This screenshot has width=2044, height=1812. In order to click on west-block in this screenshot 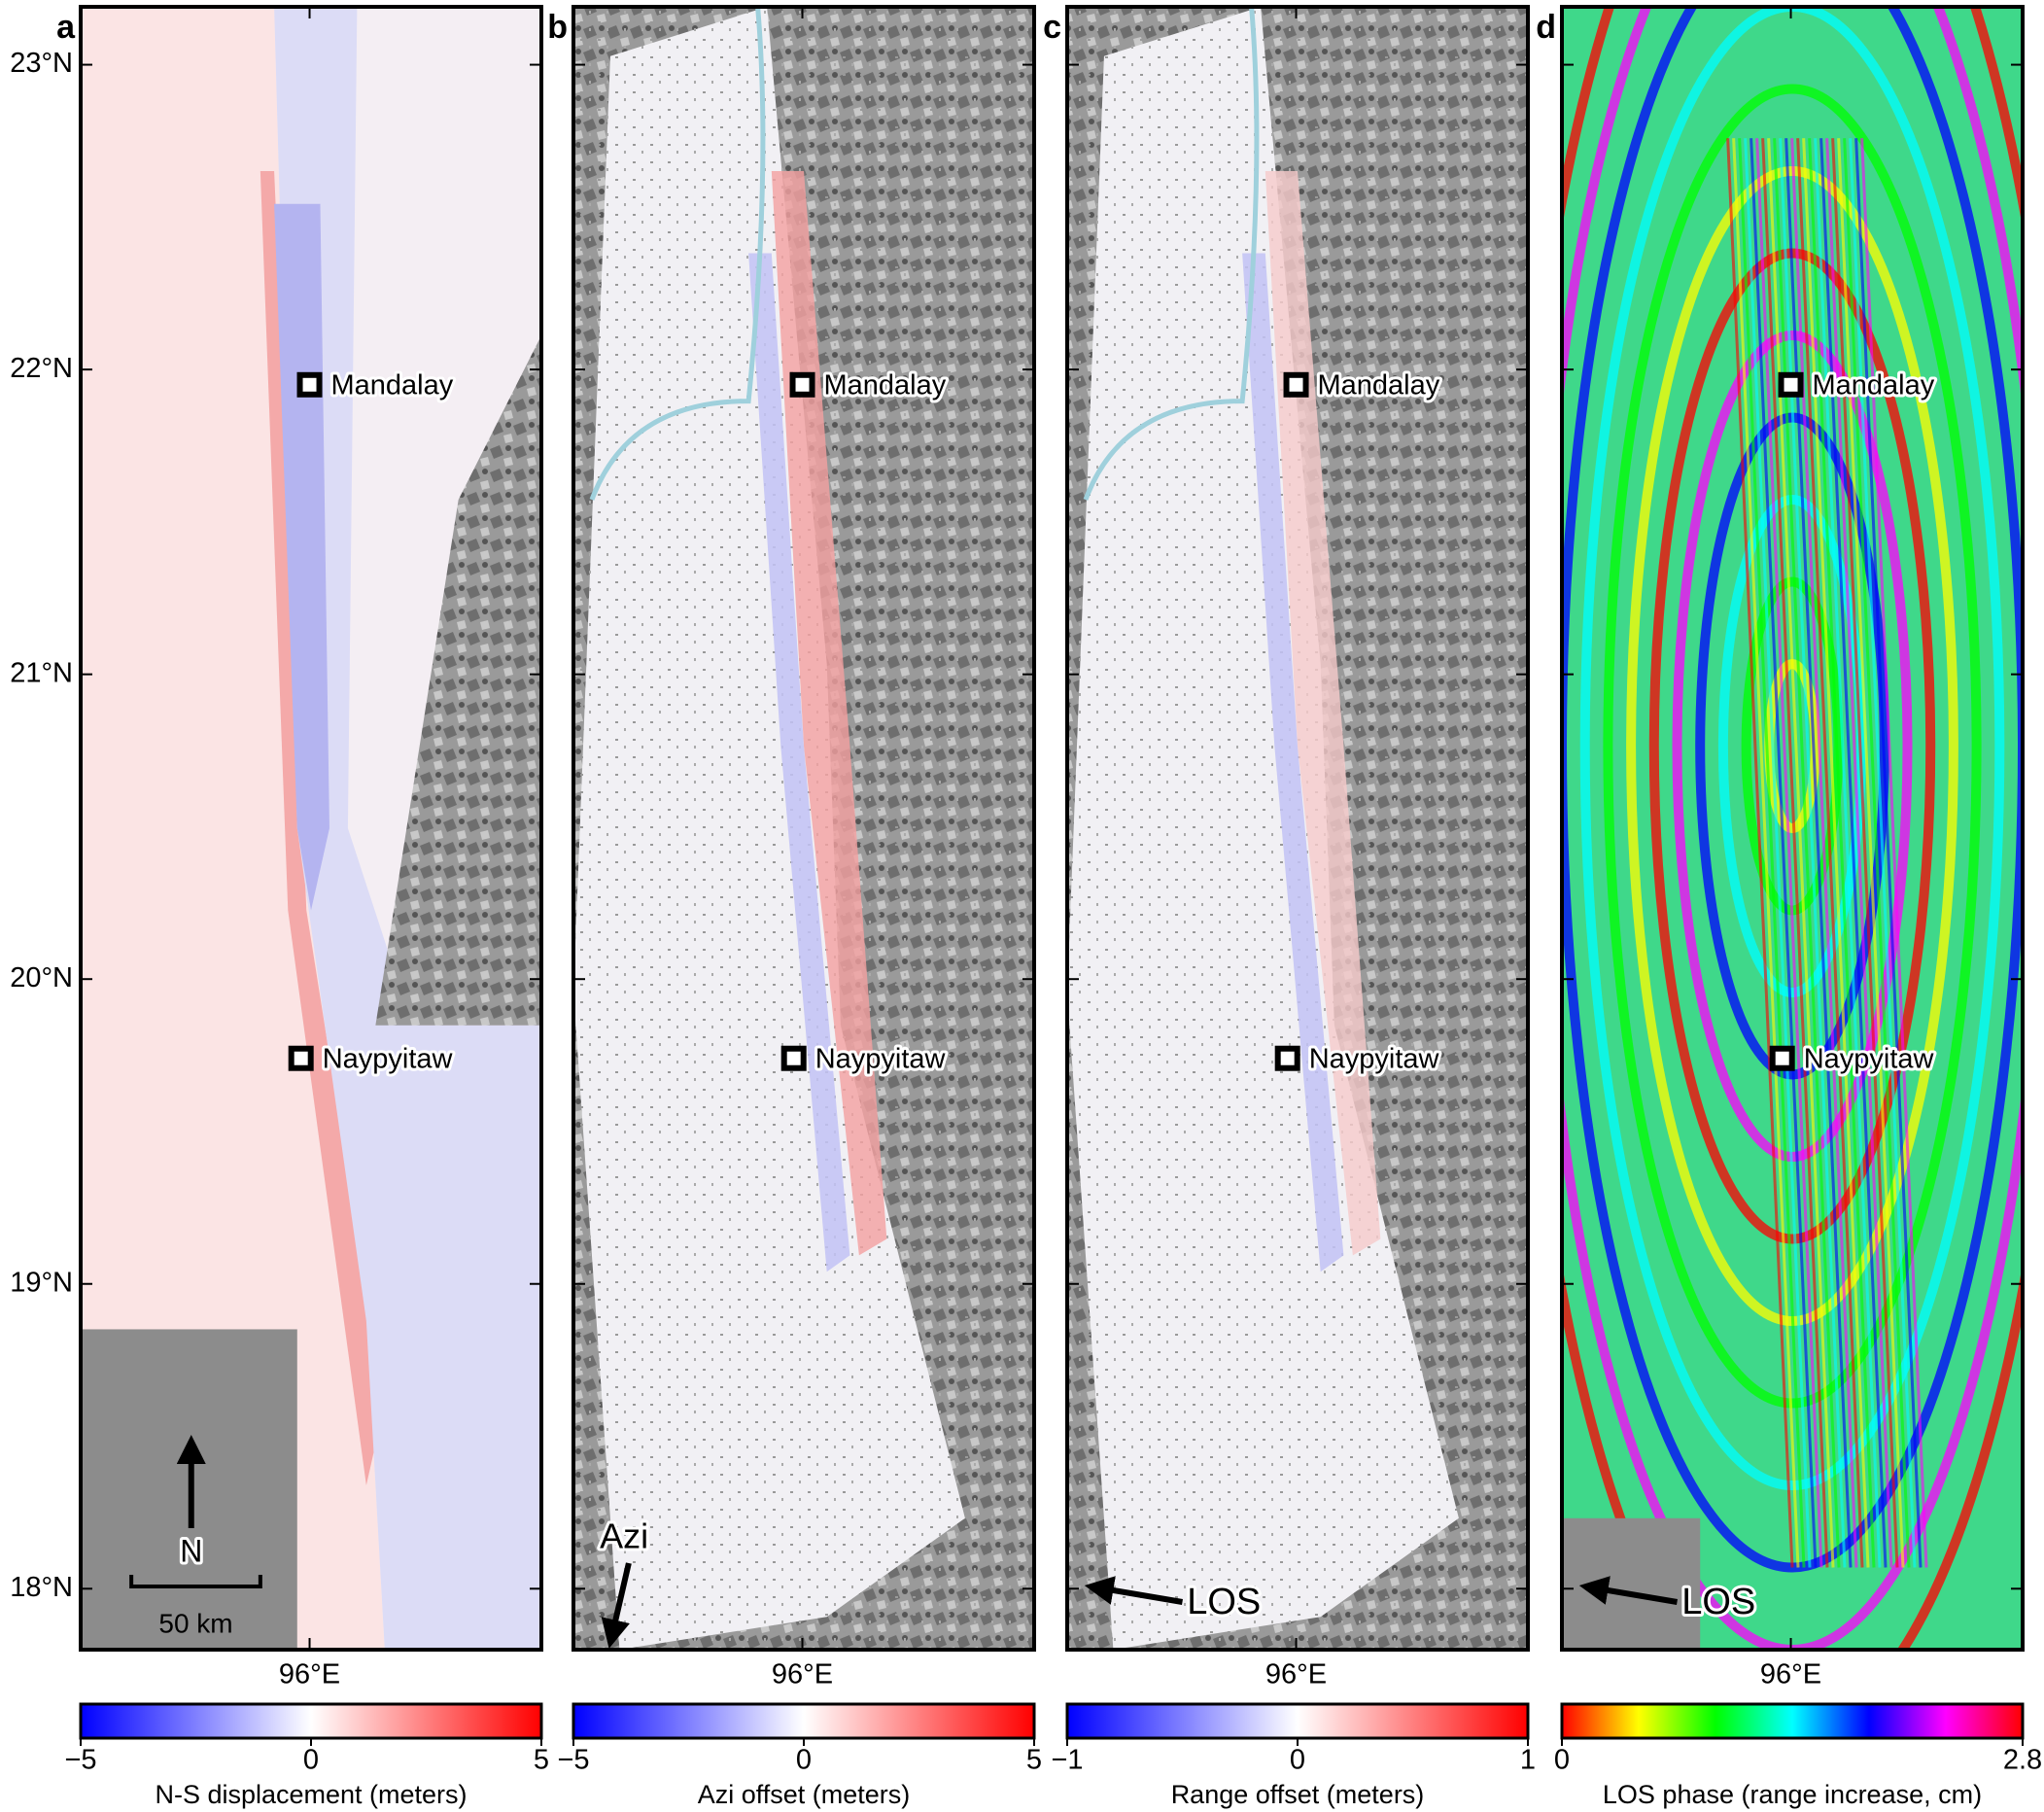, I will do `click(233, 828)`.